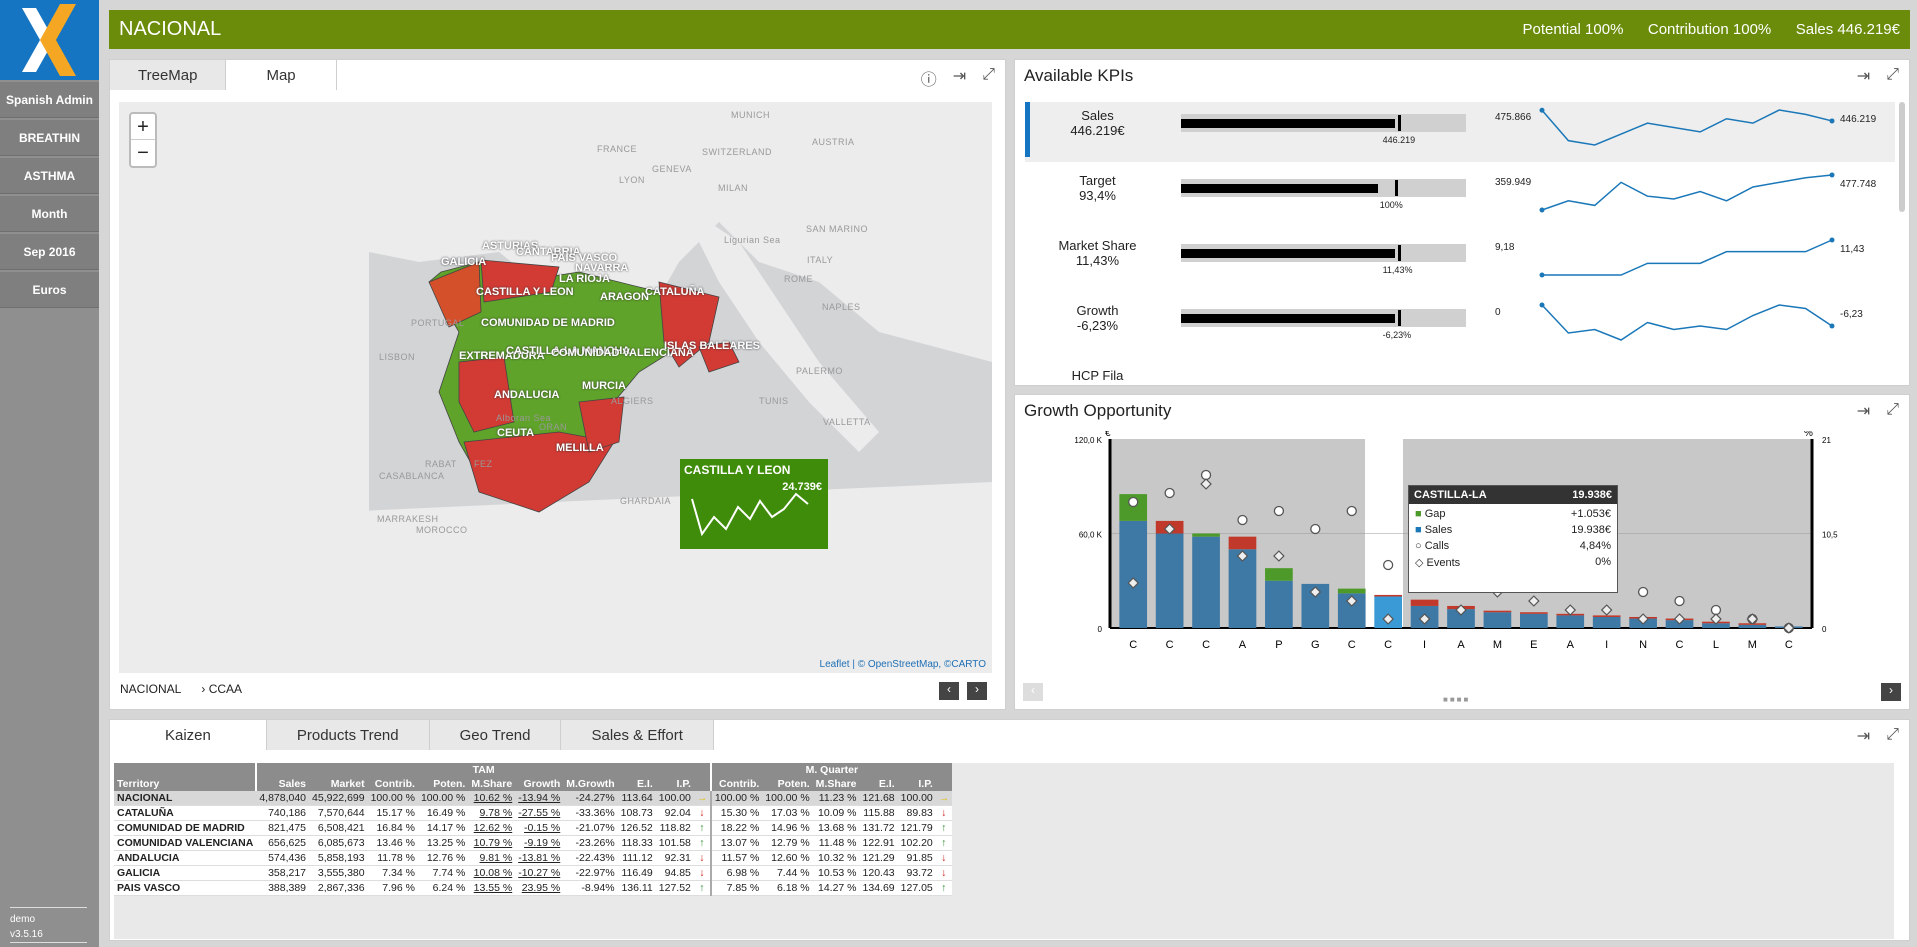 The height and width of the screenshot is (947, 1917). What do you see at coordinates (604, 386) in the screenshot?
I see `region-label: MURCIA` at bounding box center [604, 386].